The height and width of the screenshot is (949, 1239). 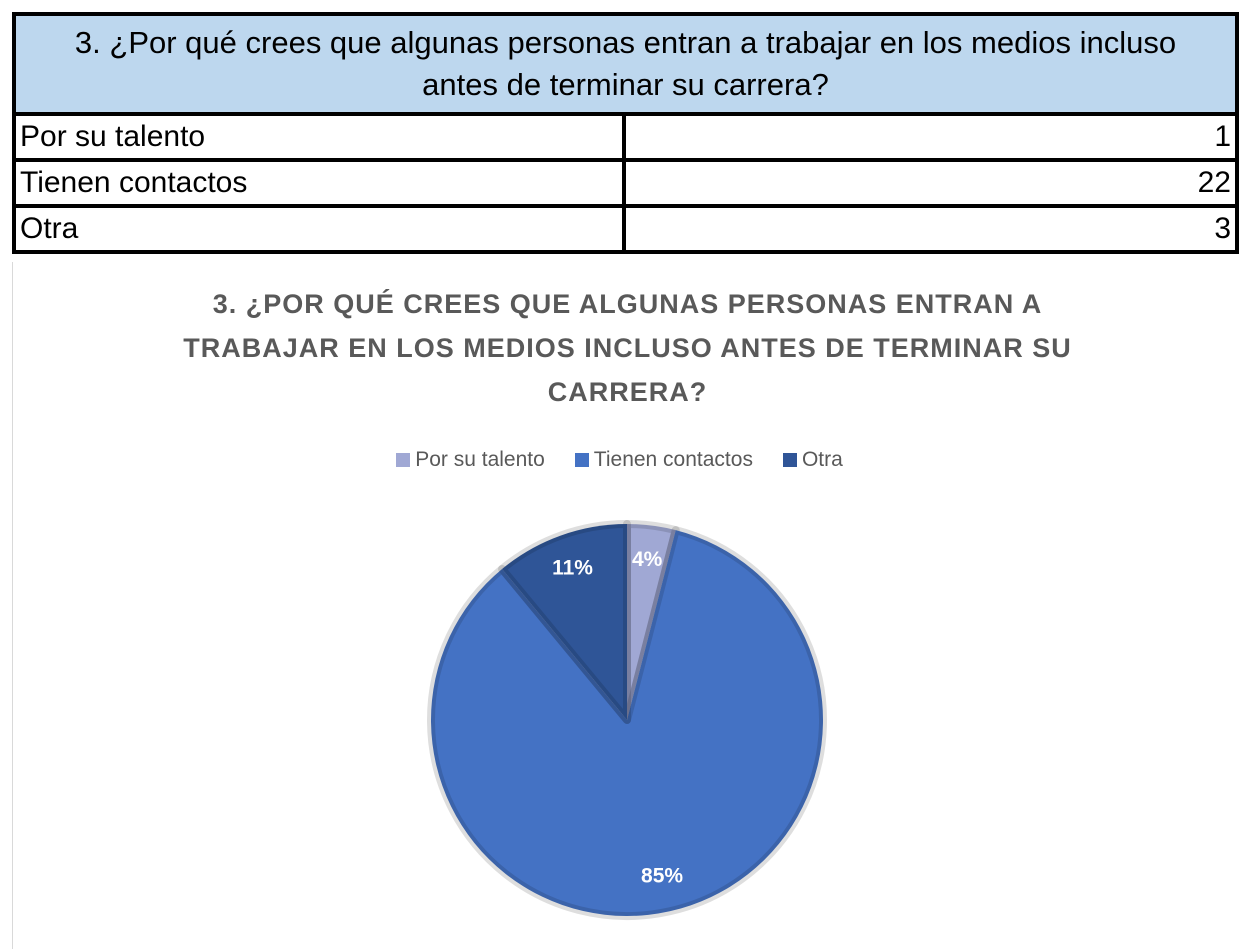 I want to click on row-value: 1, so click(x=930, y=137).